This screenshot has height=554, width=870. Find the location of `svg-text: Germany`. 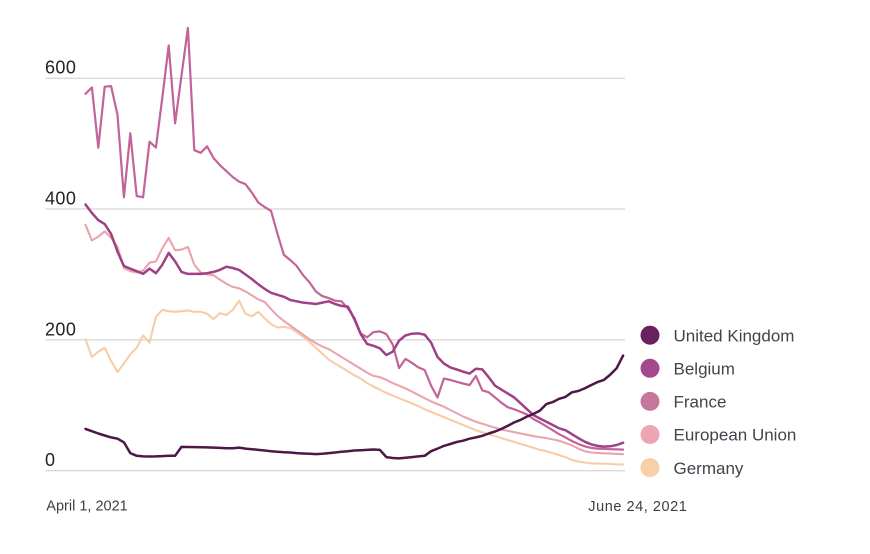

svg-text: Germany is located at coordinates (709, 468).